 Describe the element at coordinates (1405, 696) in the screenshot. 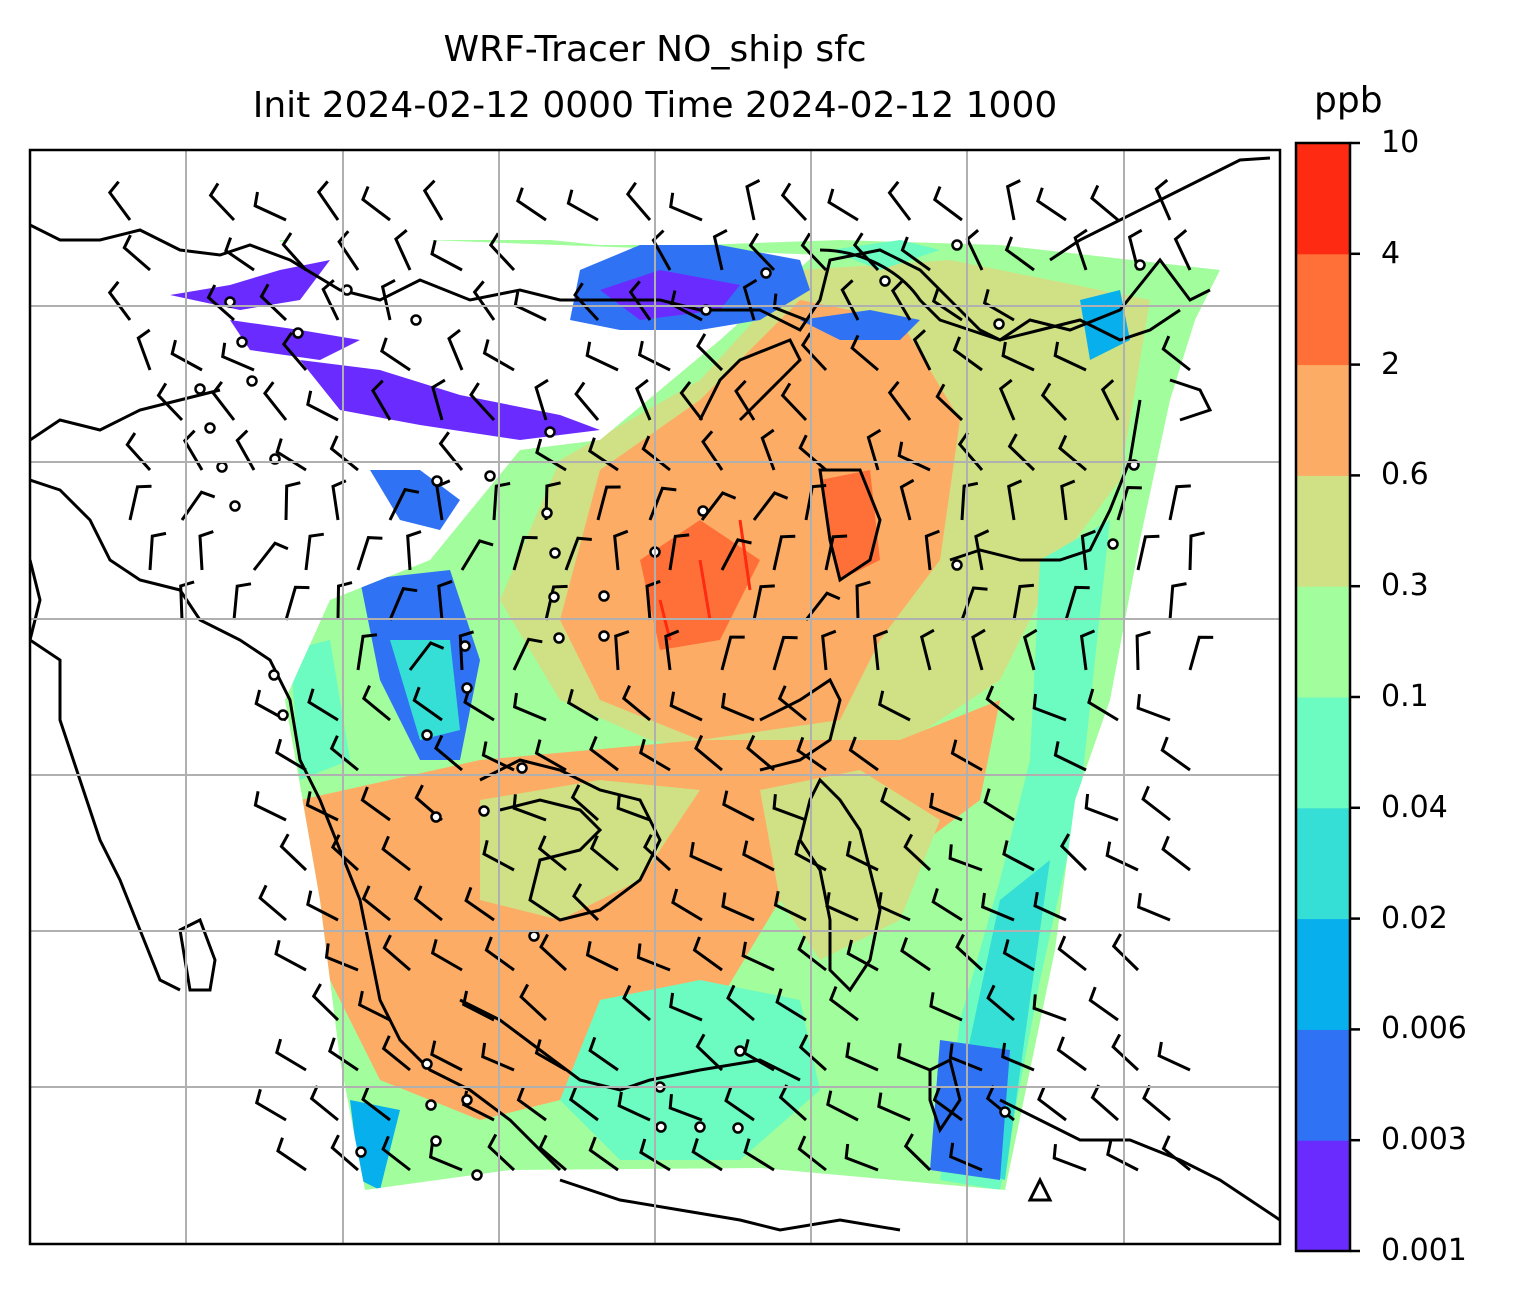

I see `colorbar-tick-label: 0.1` at that location.